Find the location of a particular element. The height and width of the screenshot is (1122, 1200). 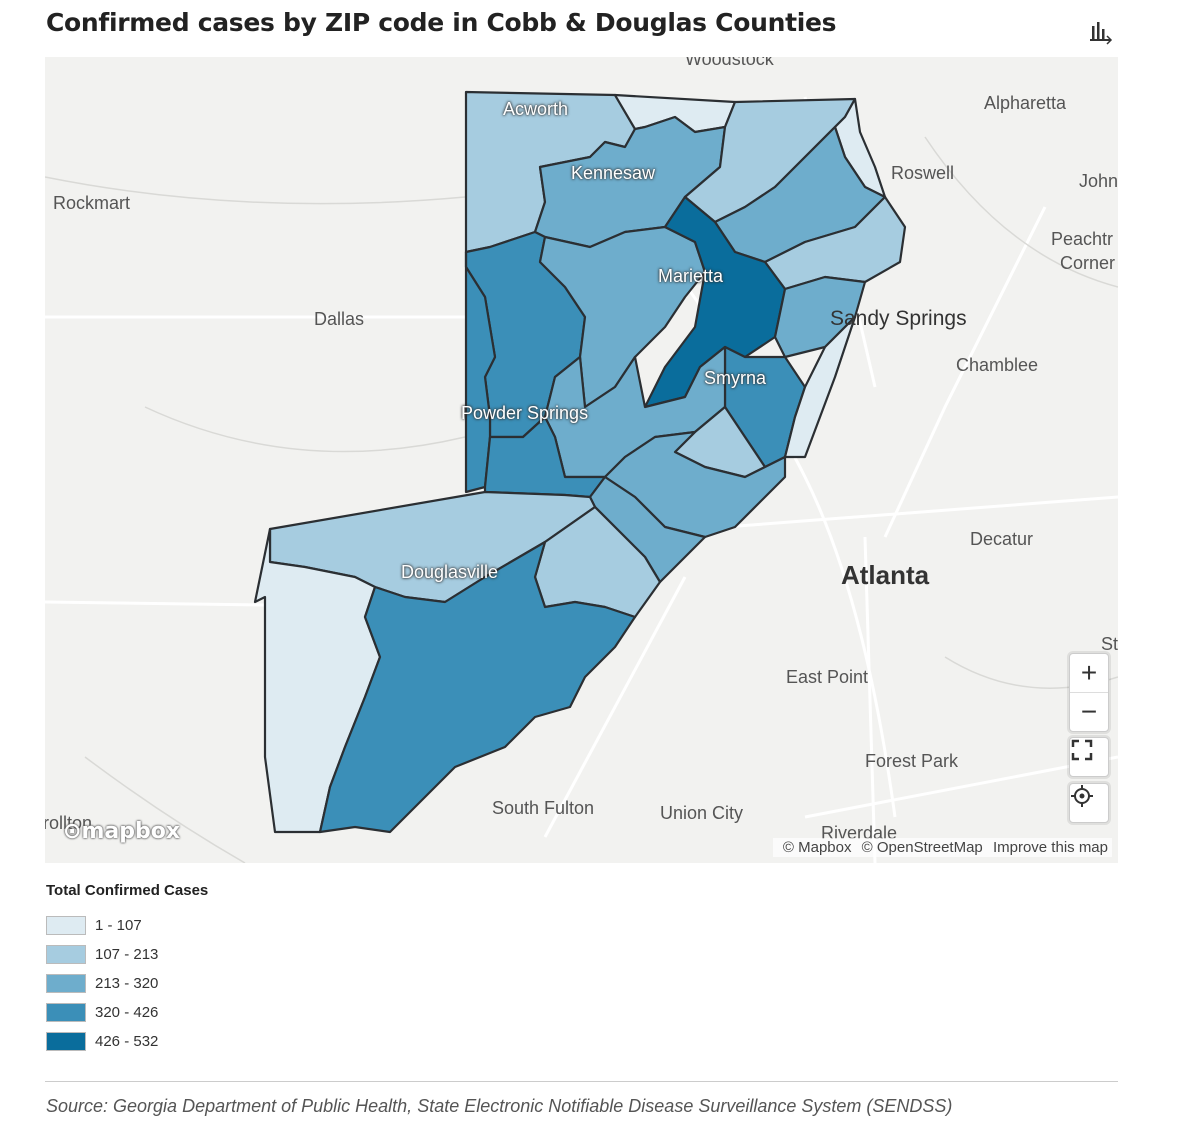

legend-item: 213 - 320 is located at coordinates (102, 983).